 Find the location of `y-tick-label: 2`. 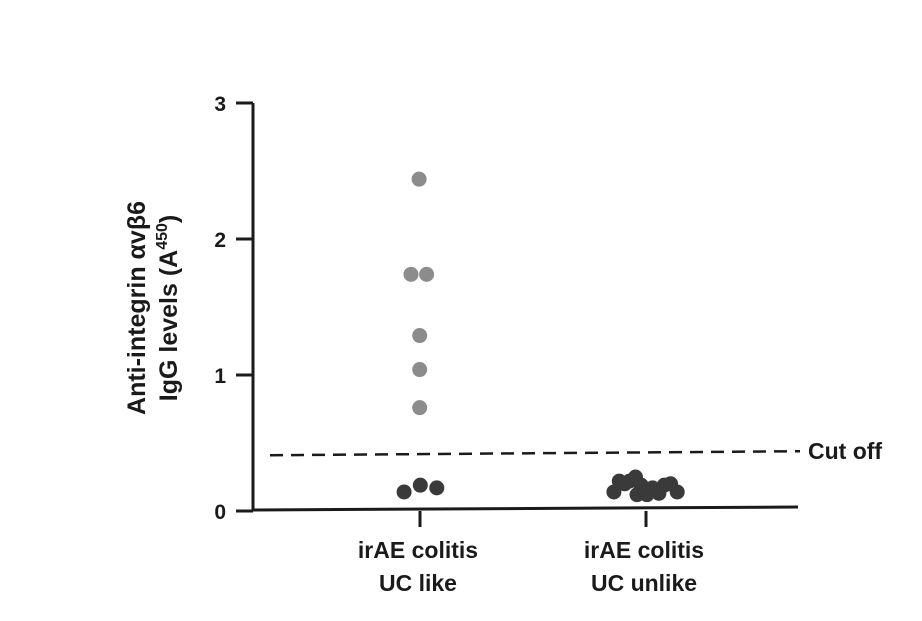

y-tick-label: 2 is located at coordinates (220, 240).